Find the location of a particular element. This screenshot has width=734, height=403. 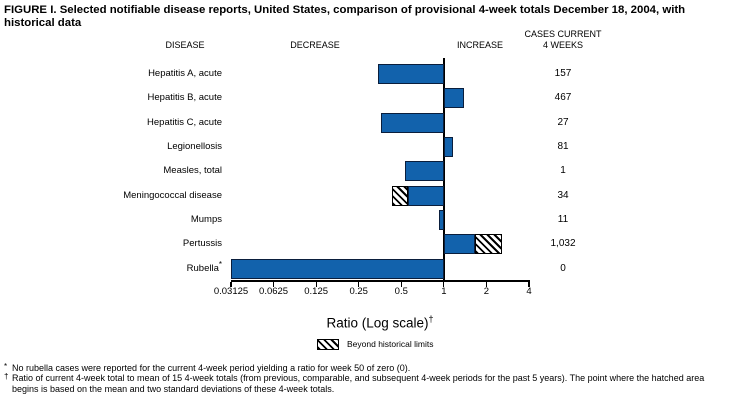

cases-value-hepatitis-b-acute: 467 is located at coordinates (563, 98).